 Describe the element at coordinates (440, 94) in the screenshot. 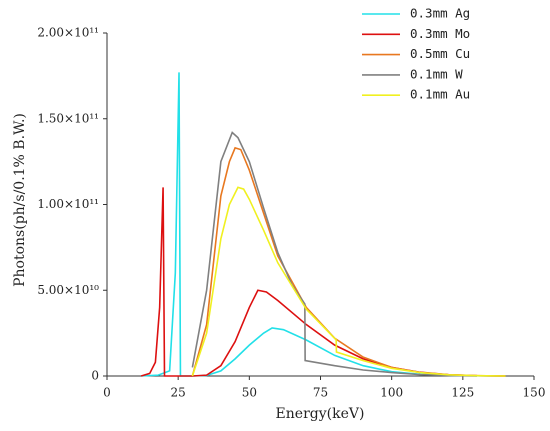

I see `legend-label: 0.1mm Au` at that location.